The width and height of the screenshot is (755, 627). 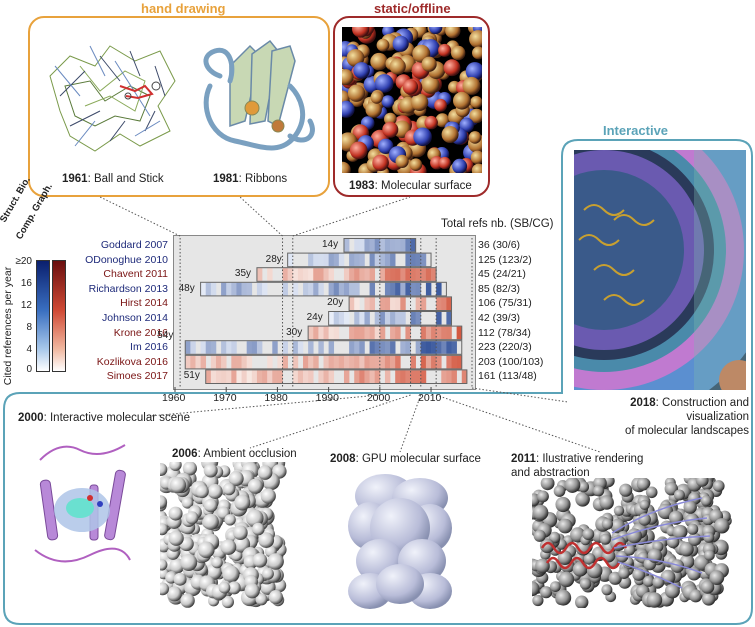 I want to click on caption-2000: 2000: Interactive molecular scene, so click(x=104, y=418).